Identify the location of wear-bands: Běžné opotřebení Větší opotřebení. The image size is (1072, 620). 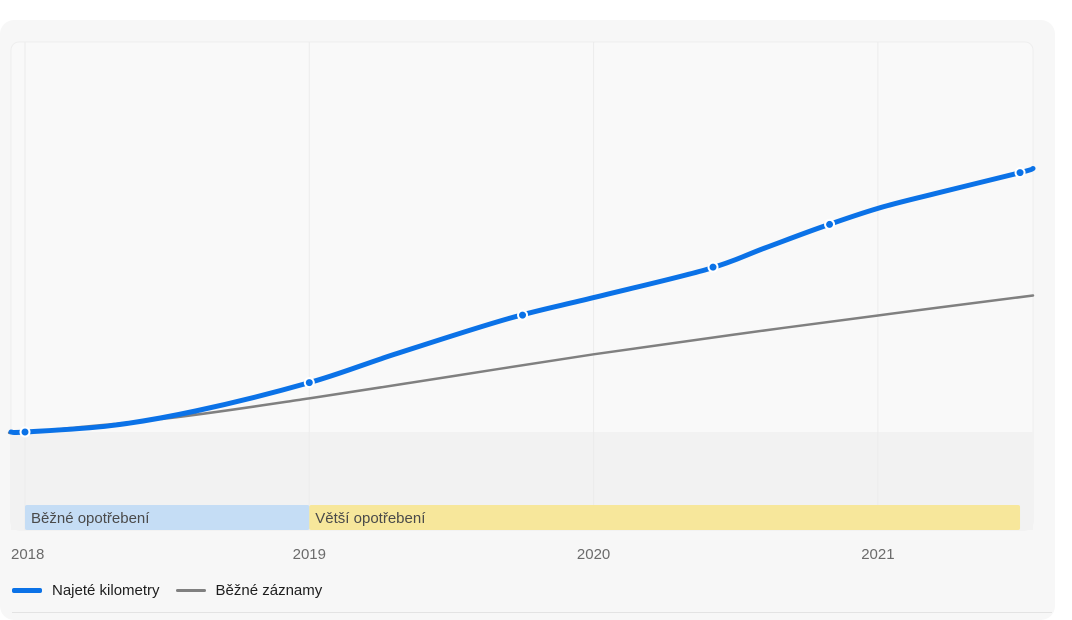
(523, 517).